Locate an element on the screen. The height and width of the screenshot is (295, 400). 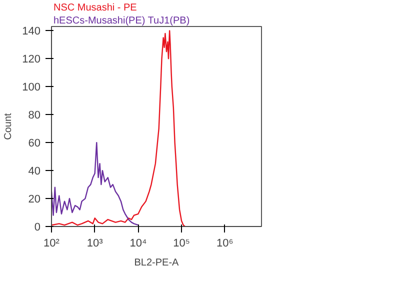
y-tick-label: 100 is located at coordinates (31, 88).